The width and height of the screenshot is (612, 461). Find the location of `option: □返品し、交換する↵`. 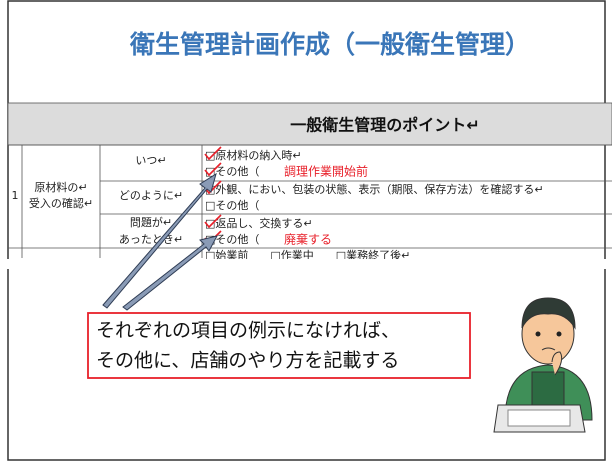

option: □返品し、交換する↵ is located at coordinates (259, 223).